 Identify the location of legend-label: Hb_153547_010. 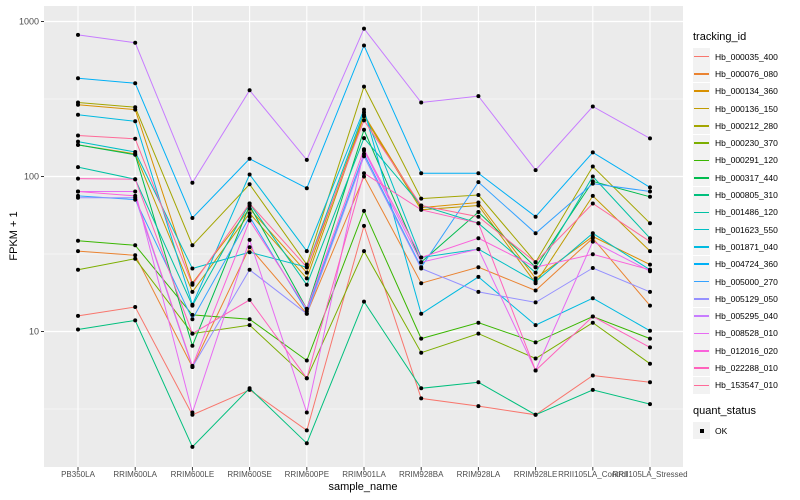
(746, 385).